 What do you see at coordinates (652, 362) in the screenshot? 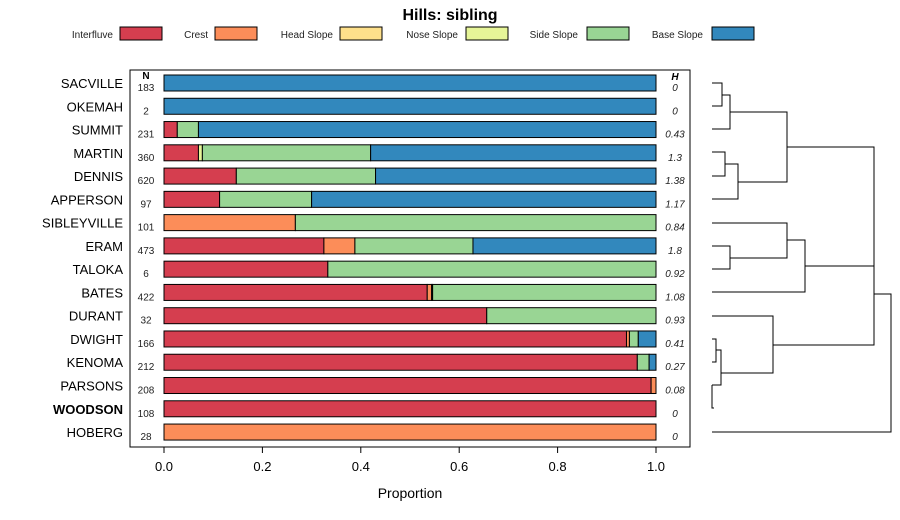
I see `bar-kenoma-base-slope` at bounding box center [652, 362].